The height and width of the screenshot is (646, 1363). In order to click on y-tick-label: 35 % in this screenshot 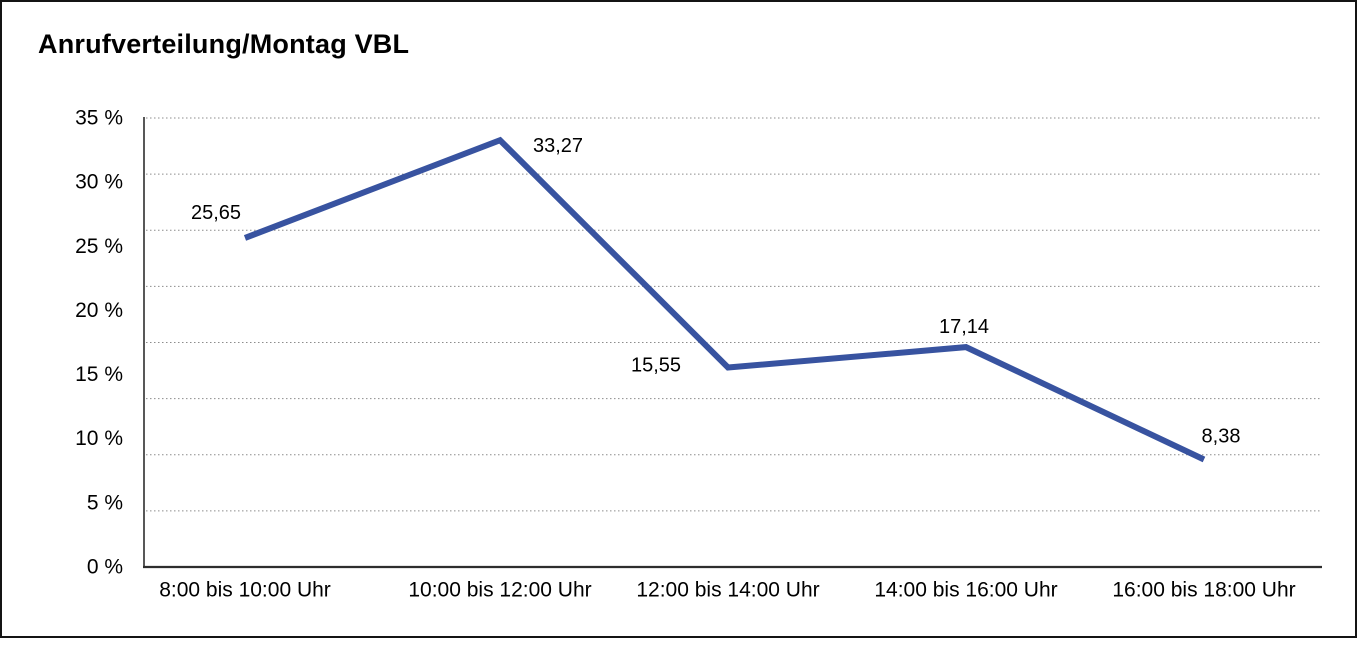, I will do `click(99, 118)`.